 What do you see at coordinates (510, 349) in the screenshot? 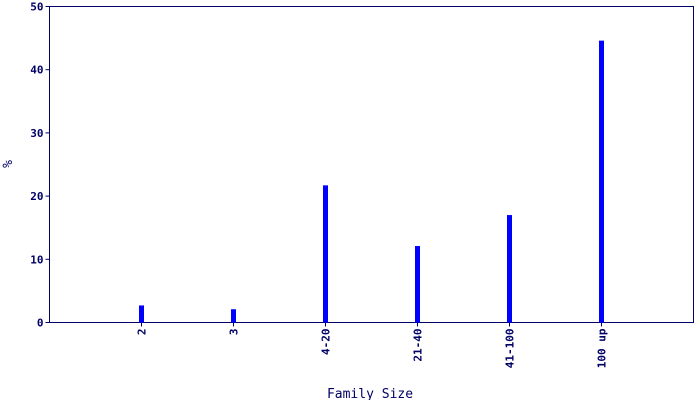
I see `x-tick-label: 41-100` at bounding box center [510, 349].